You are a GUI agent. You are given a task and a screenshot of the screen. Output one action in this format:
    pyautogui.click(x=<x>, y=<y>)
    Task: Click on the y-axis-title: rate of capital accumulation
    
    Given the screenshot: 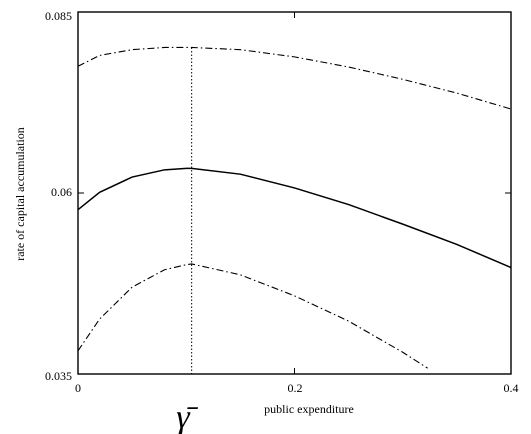 What is the action you would take?
    pyautogui.click(x=20, y=194)
    